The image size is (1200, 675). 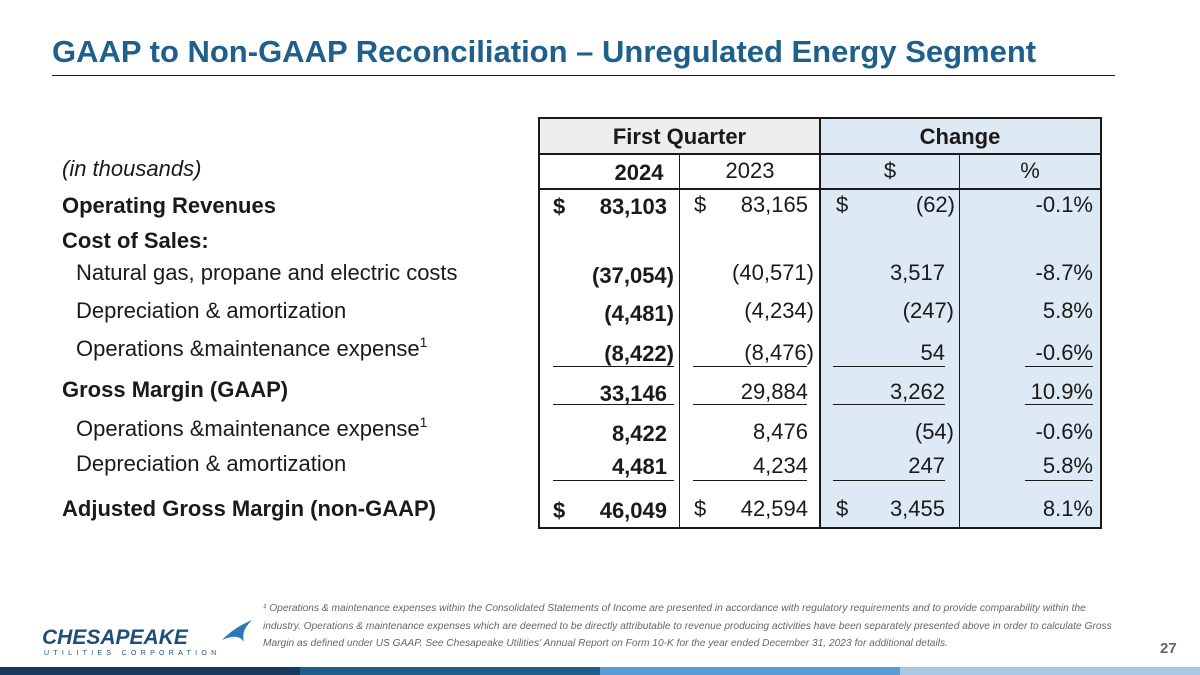 What do you see at coordinates (779, 310) in the screenshot?
I see `cell-depreciation-2023: (4,234)` at bounding box center [779, 310].